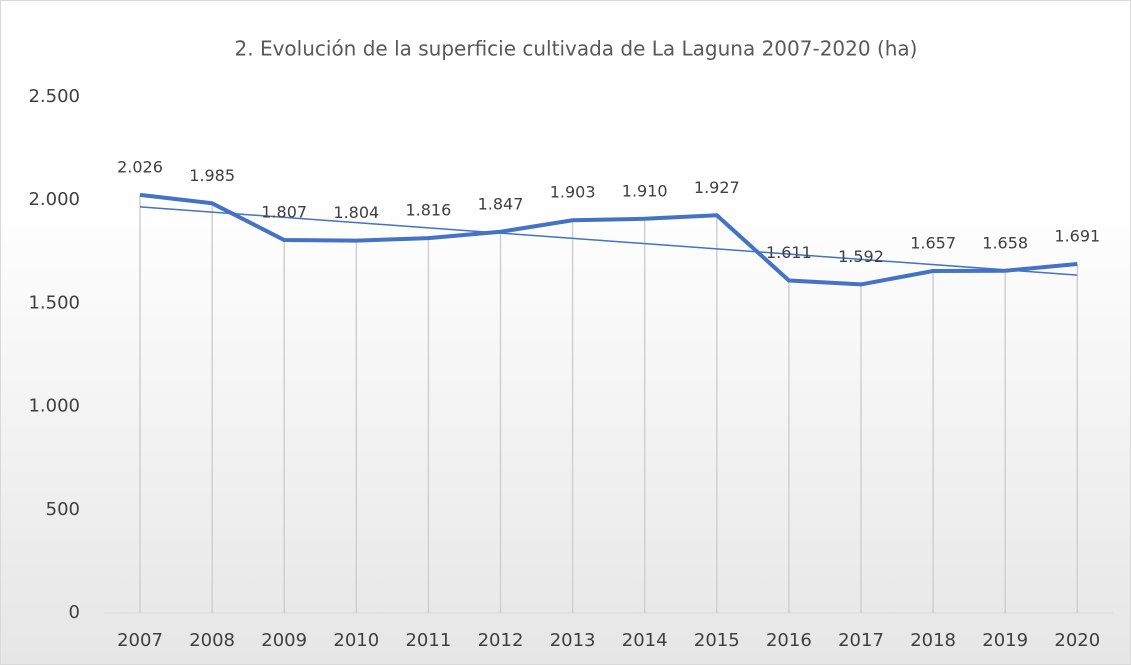 The width and height of the screenshot is (1131, 665). What do you see at coordinates (501, 640) in the screenshot?
I see `x-tick-label: 2012` at bounding box center [501, 640].